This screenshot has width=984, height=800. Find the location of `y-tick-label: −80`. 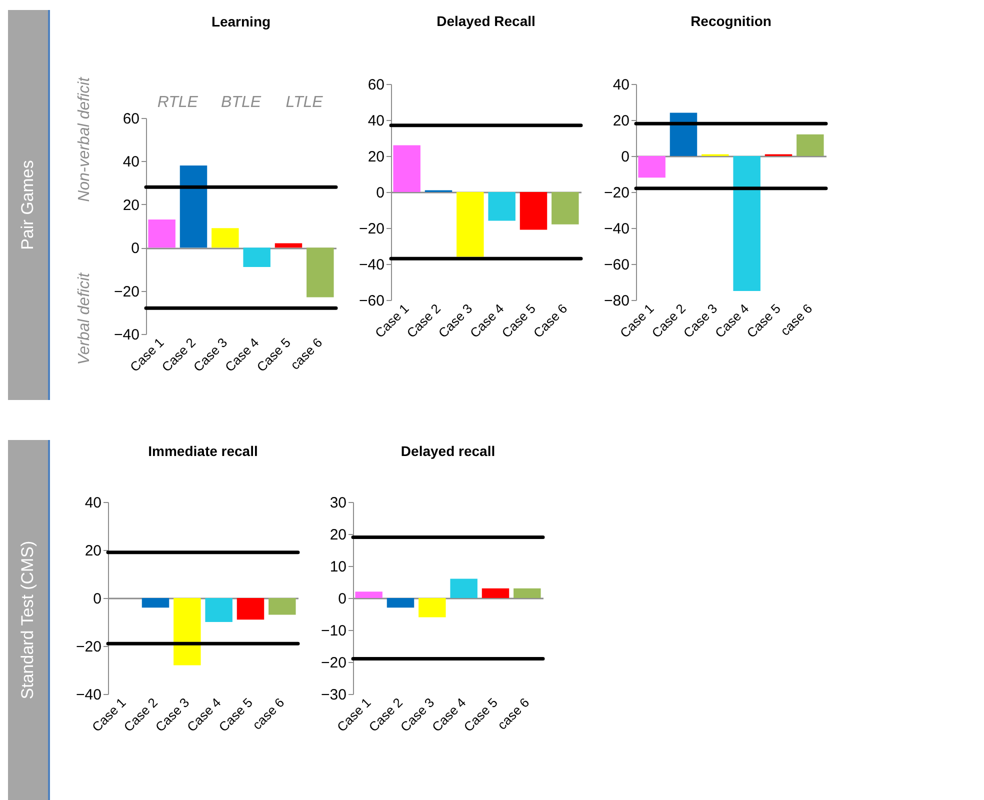

y-tick-label: −80 is located at coordinates (617, 301).